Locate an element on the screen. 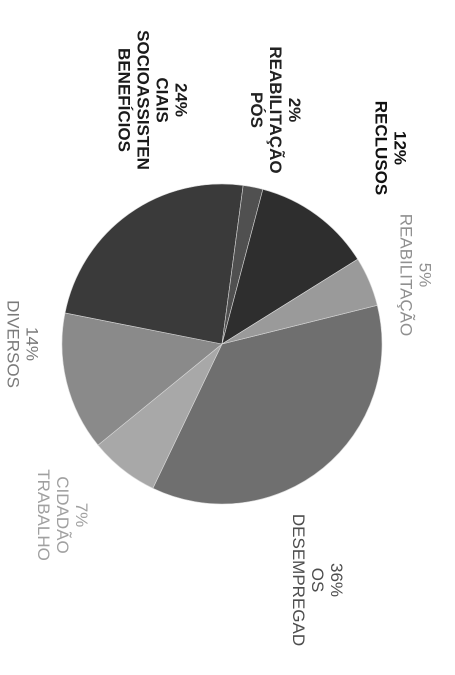 Image resolution: width=455 pixels, height=675 pixels. pie-category-label: OS is located at coordinates (317, 580).